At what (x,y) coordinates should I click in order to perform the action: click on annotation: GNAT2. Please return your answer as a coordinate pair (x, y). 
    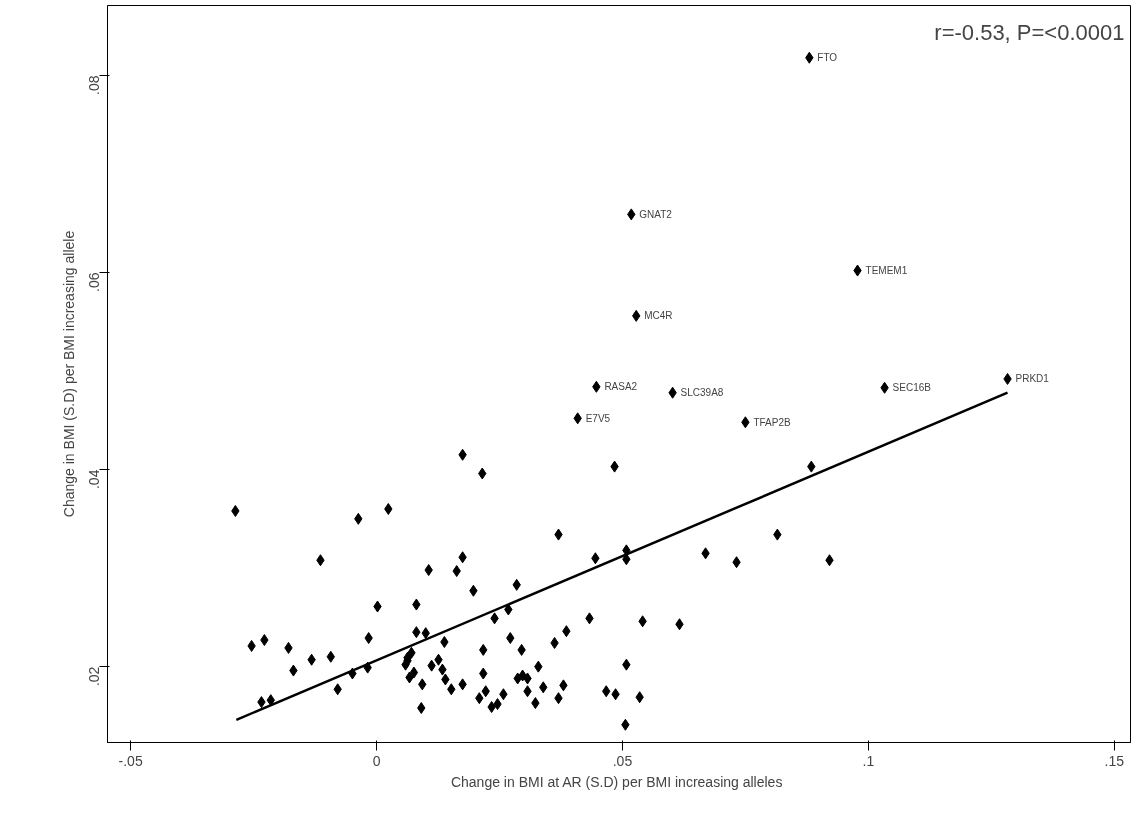
    Looking at the image, I should click on (656, 214).